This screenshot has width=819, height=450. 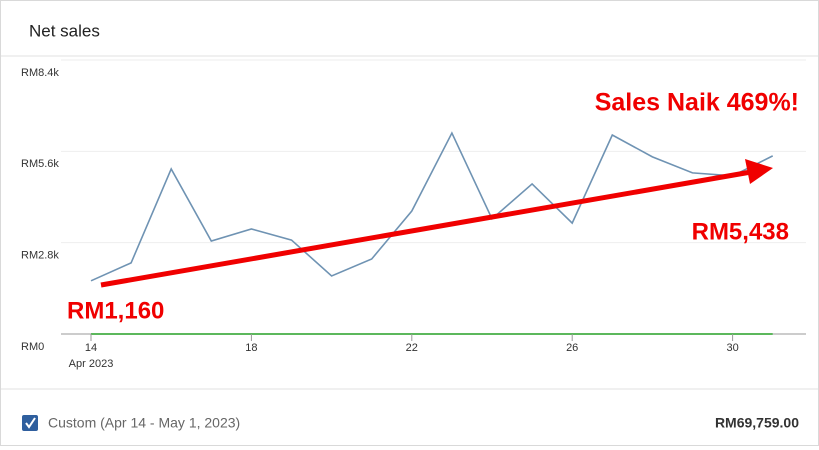 I want to click on annotation: RM1,160, so click(x=115, y=310).